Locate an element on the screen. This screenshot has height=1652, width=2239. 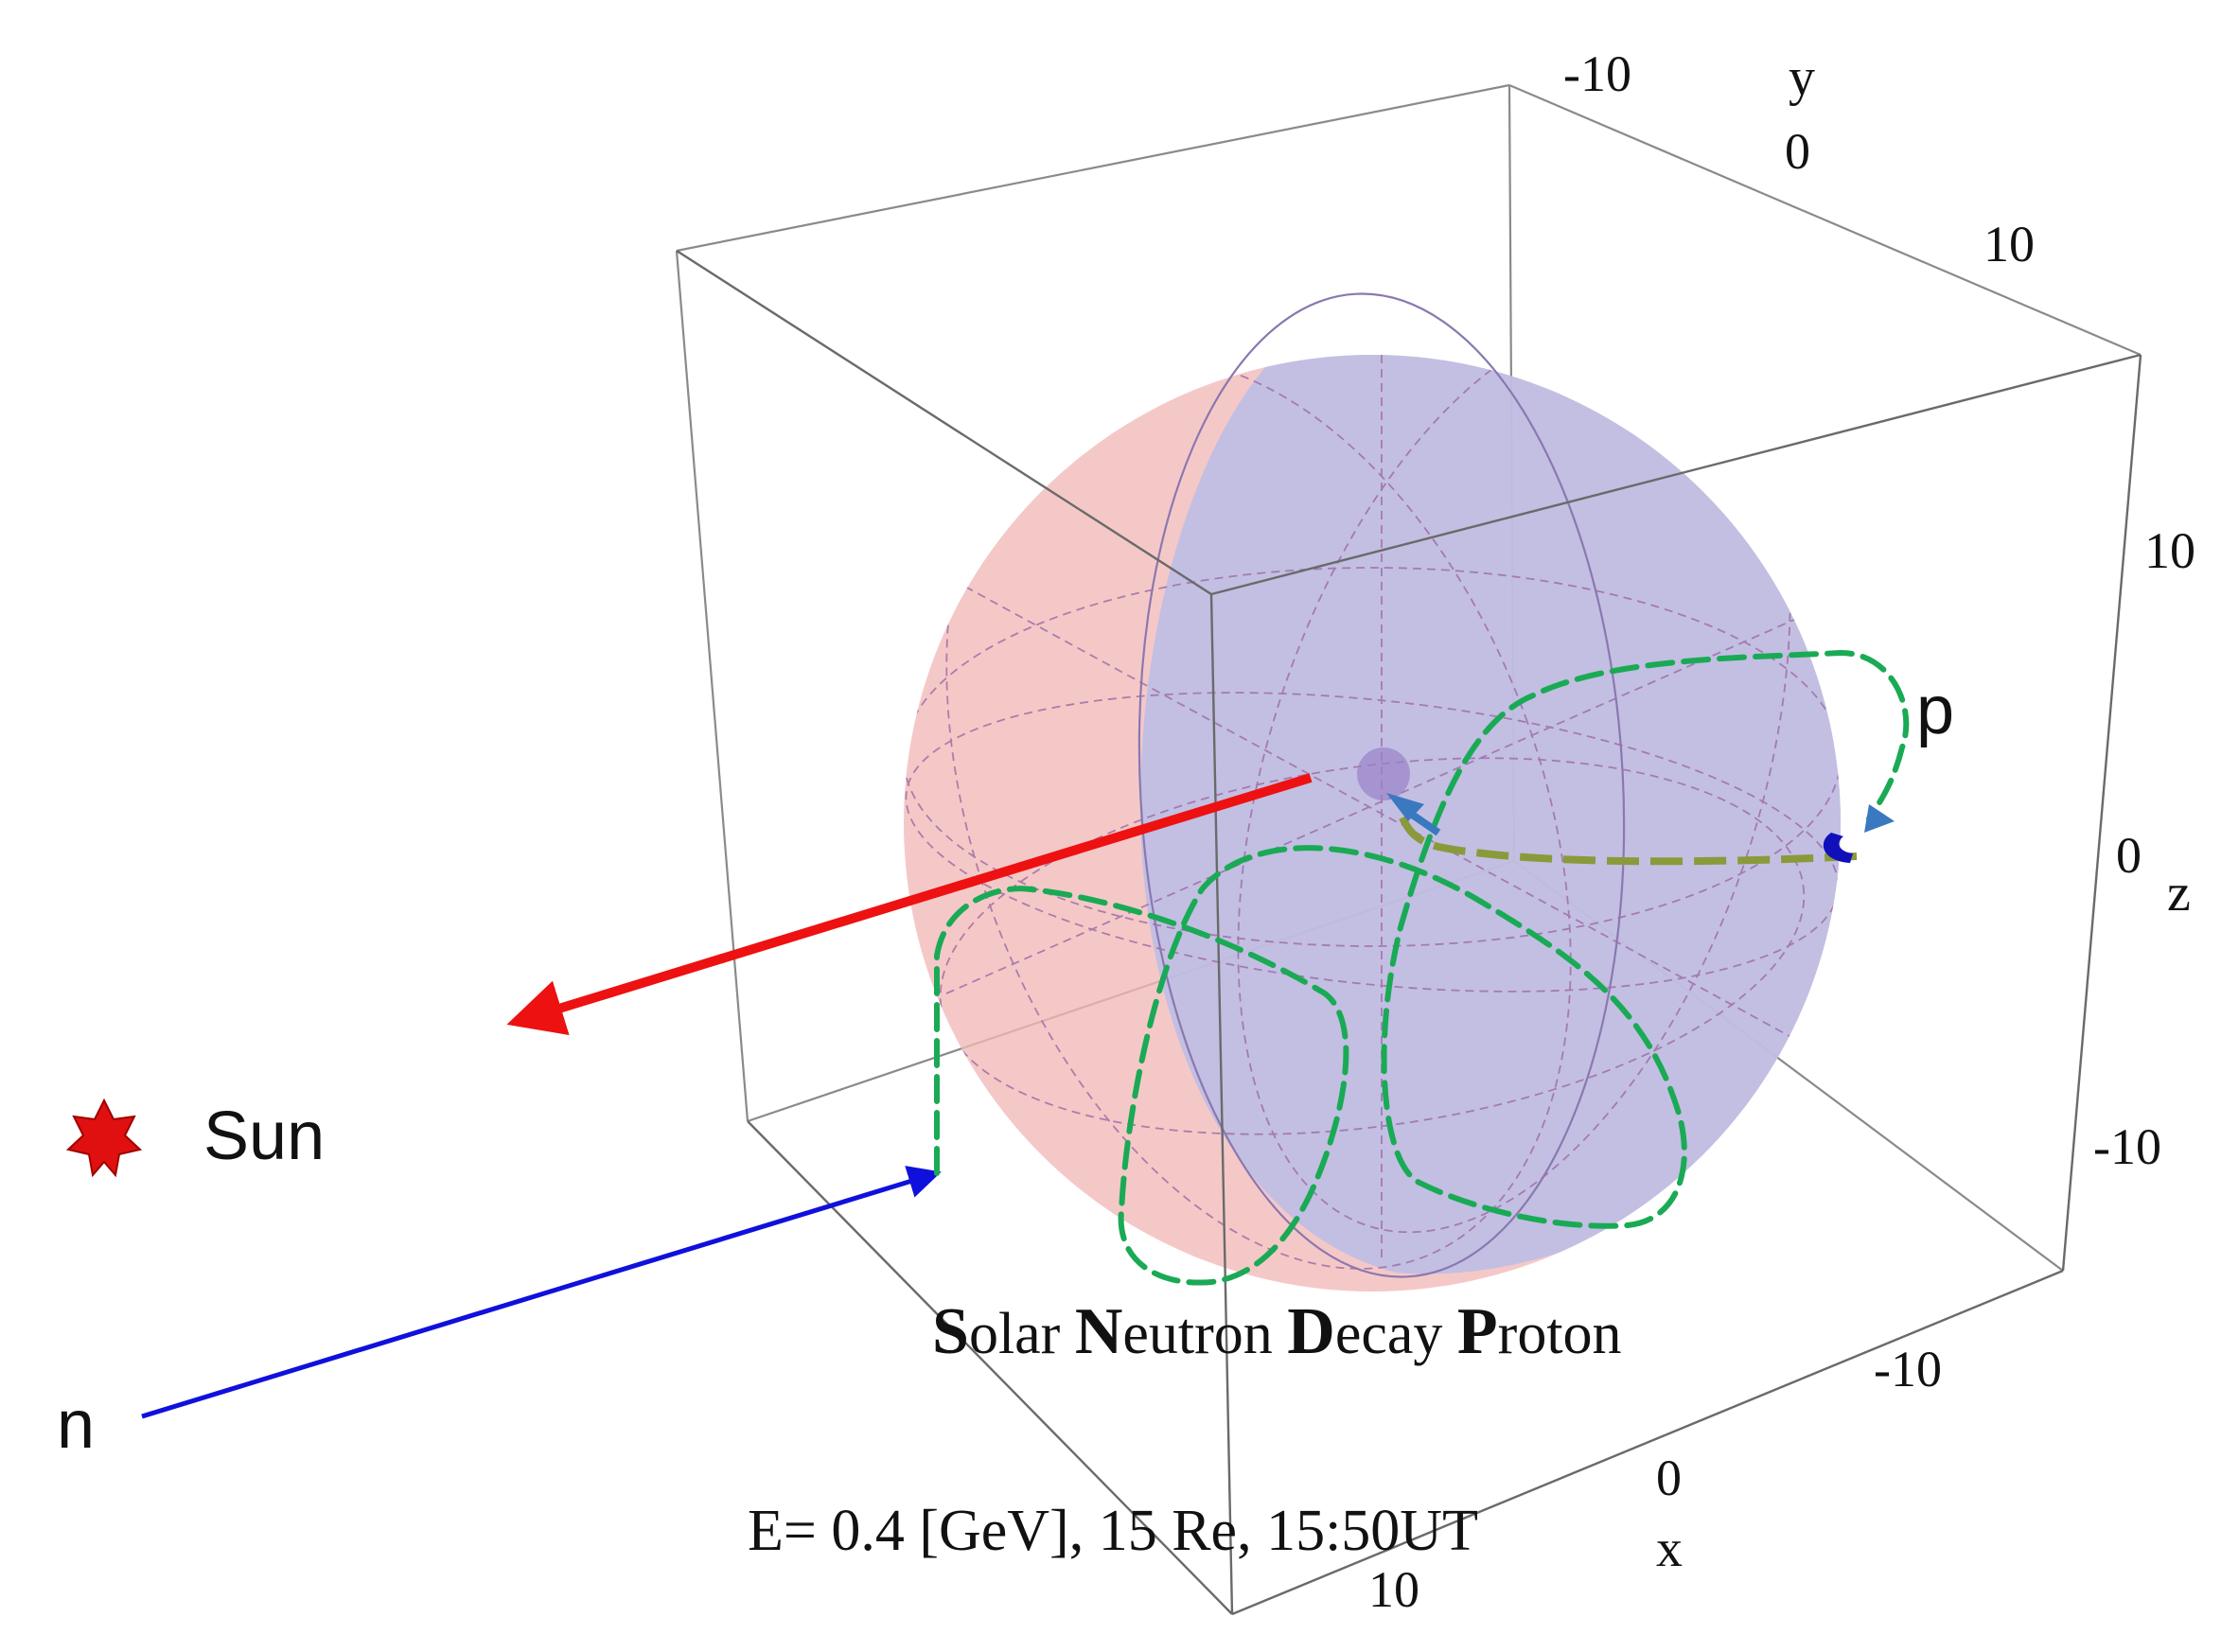
caption-initial-s: S is located at coordinates (950, 1331).